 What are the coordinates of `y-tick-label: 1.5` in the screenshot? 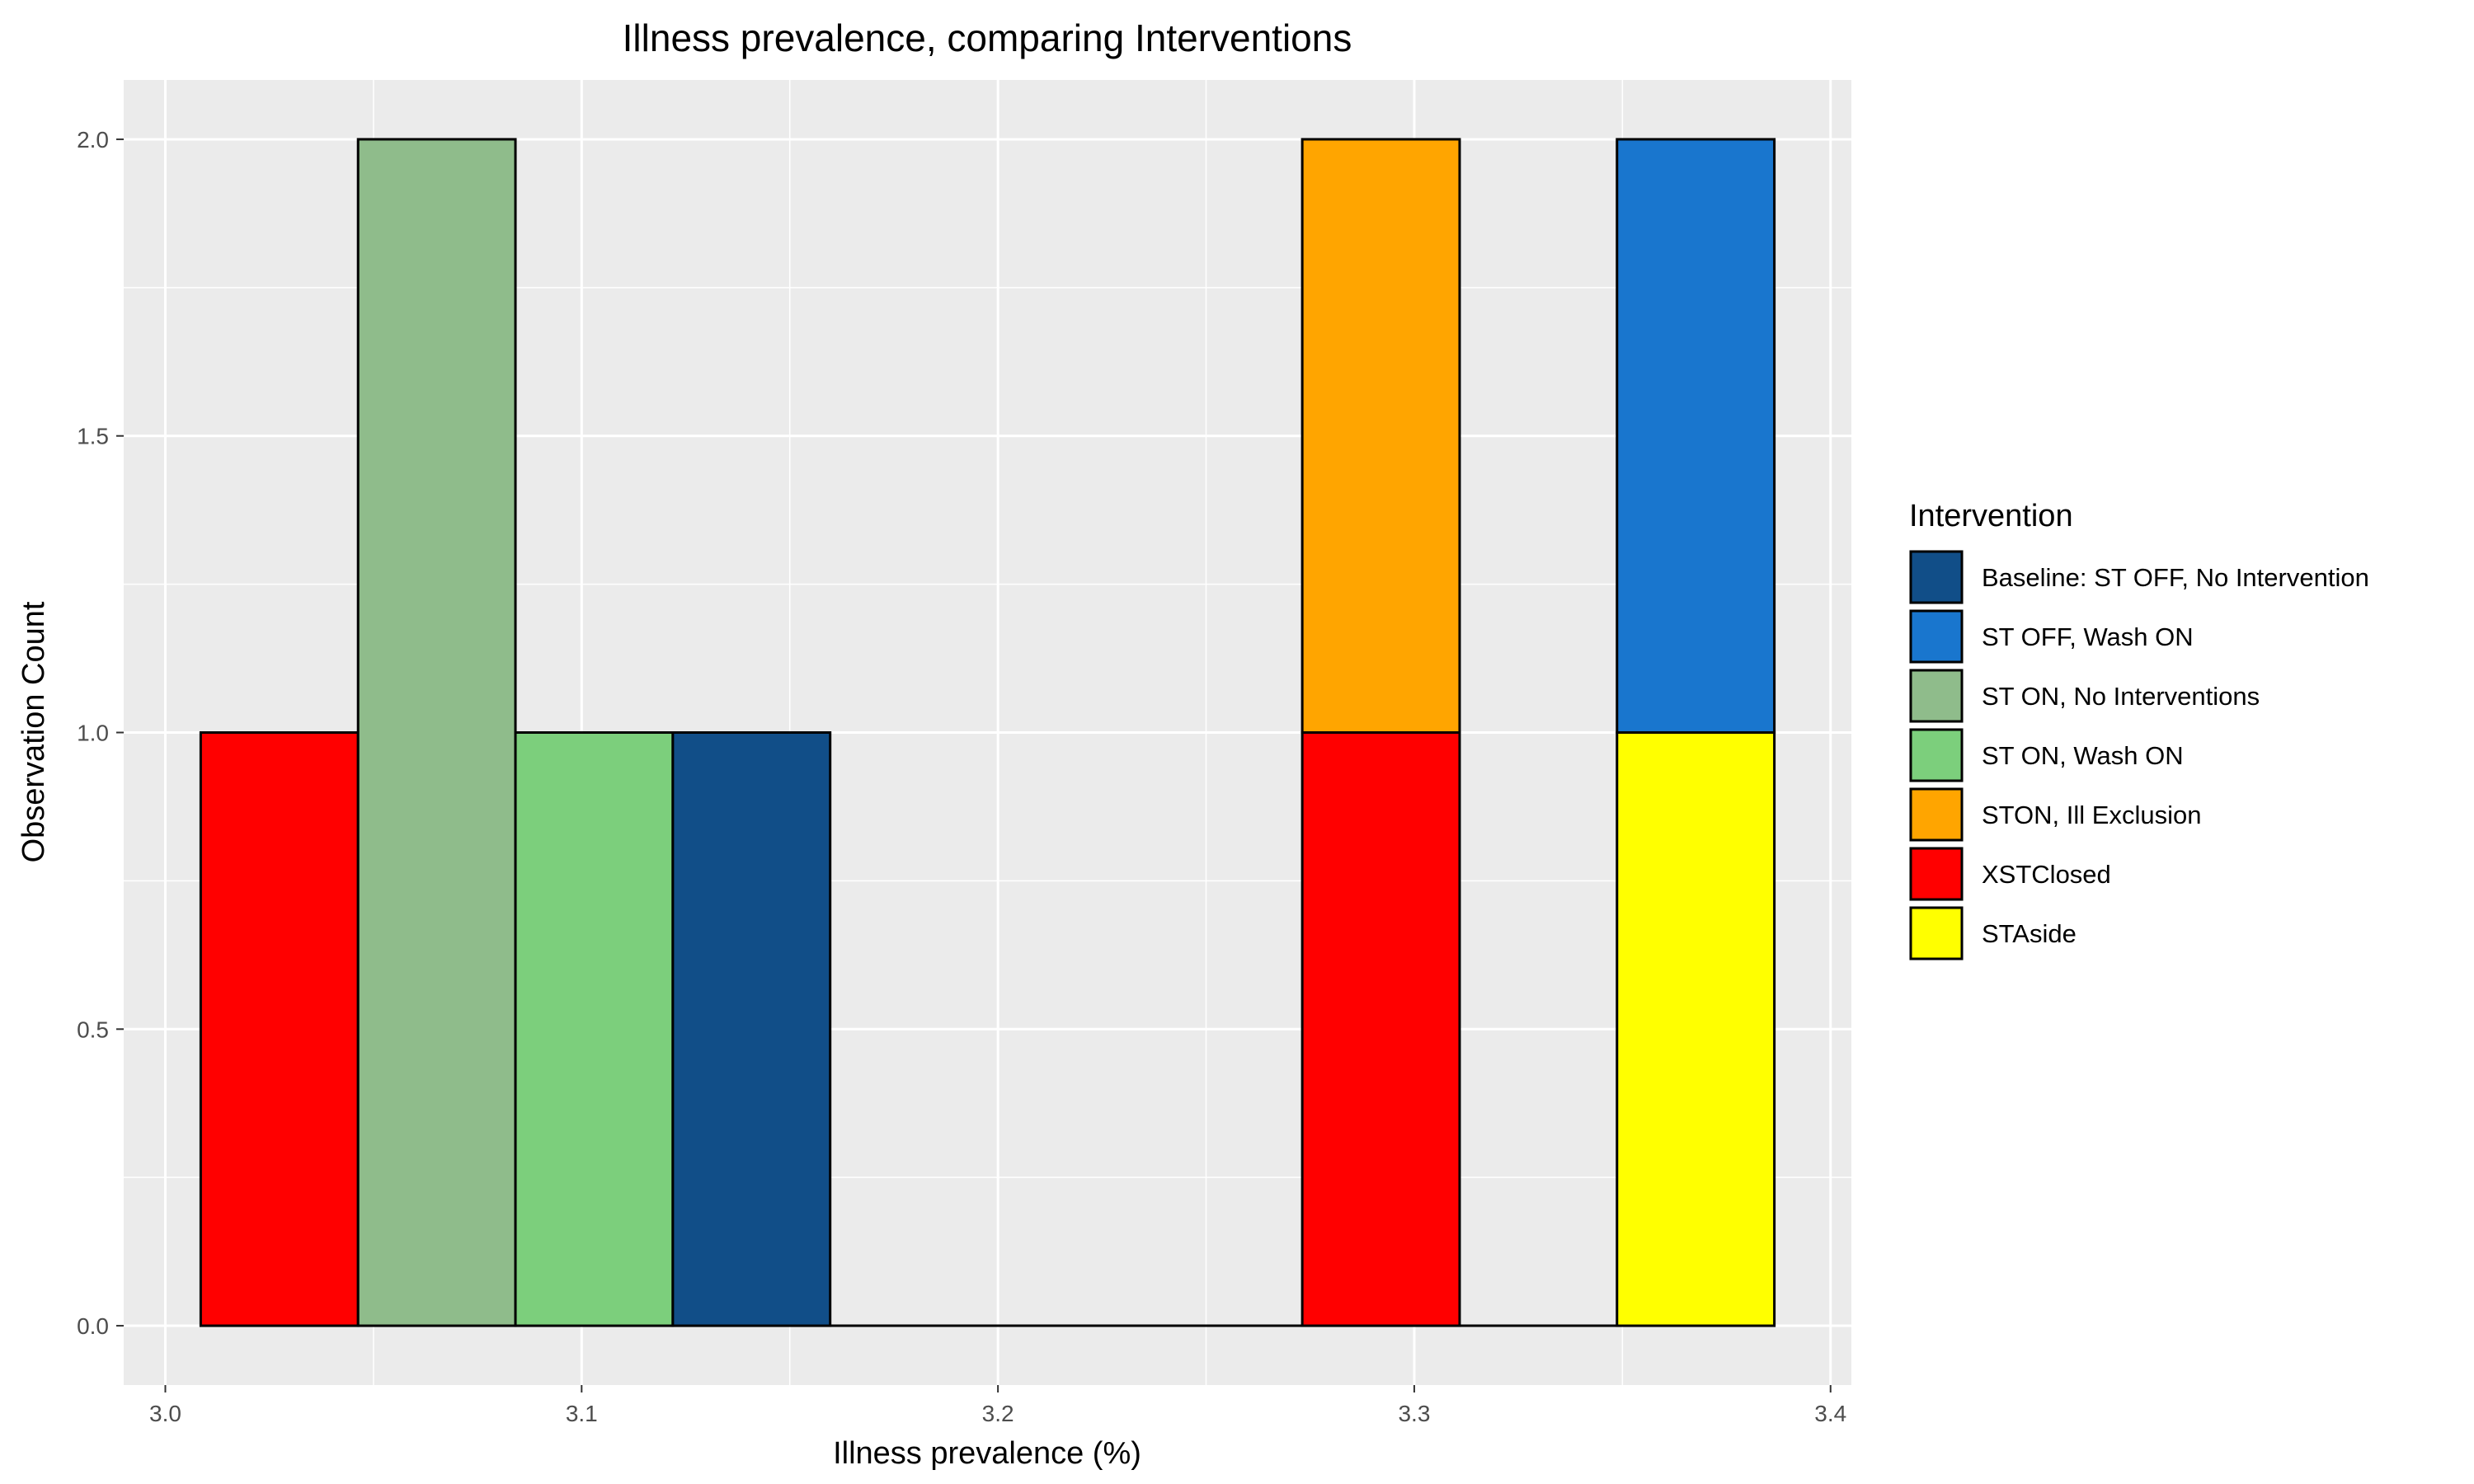 It's located at (93, 436).